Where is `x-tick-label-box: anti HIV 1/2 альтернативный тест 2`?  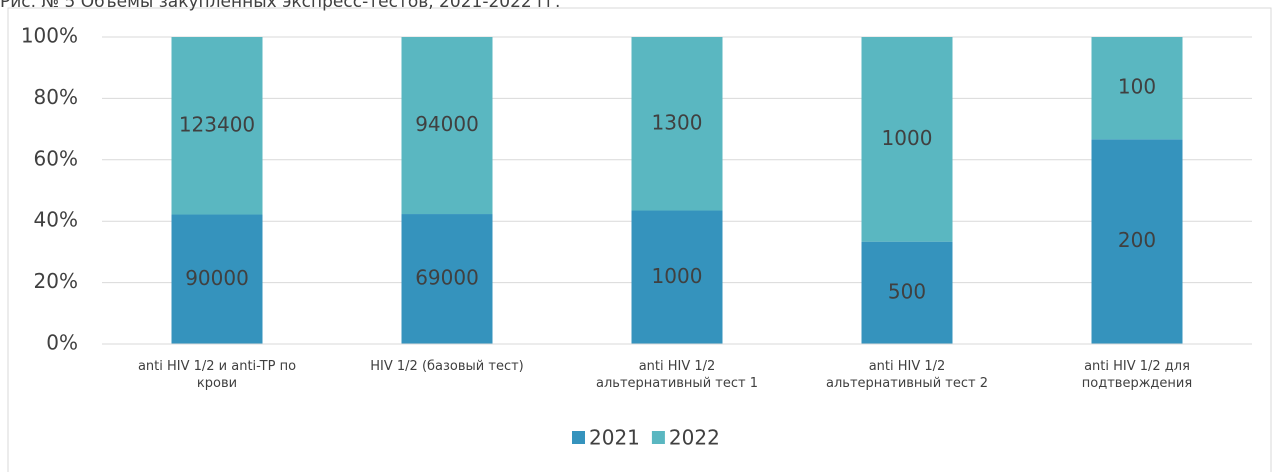 x-tick-label-box: anti HIV 1/2 альтернативный тест 2 is located at coordinates (907, 375).